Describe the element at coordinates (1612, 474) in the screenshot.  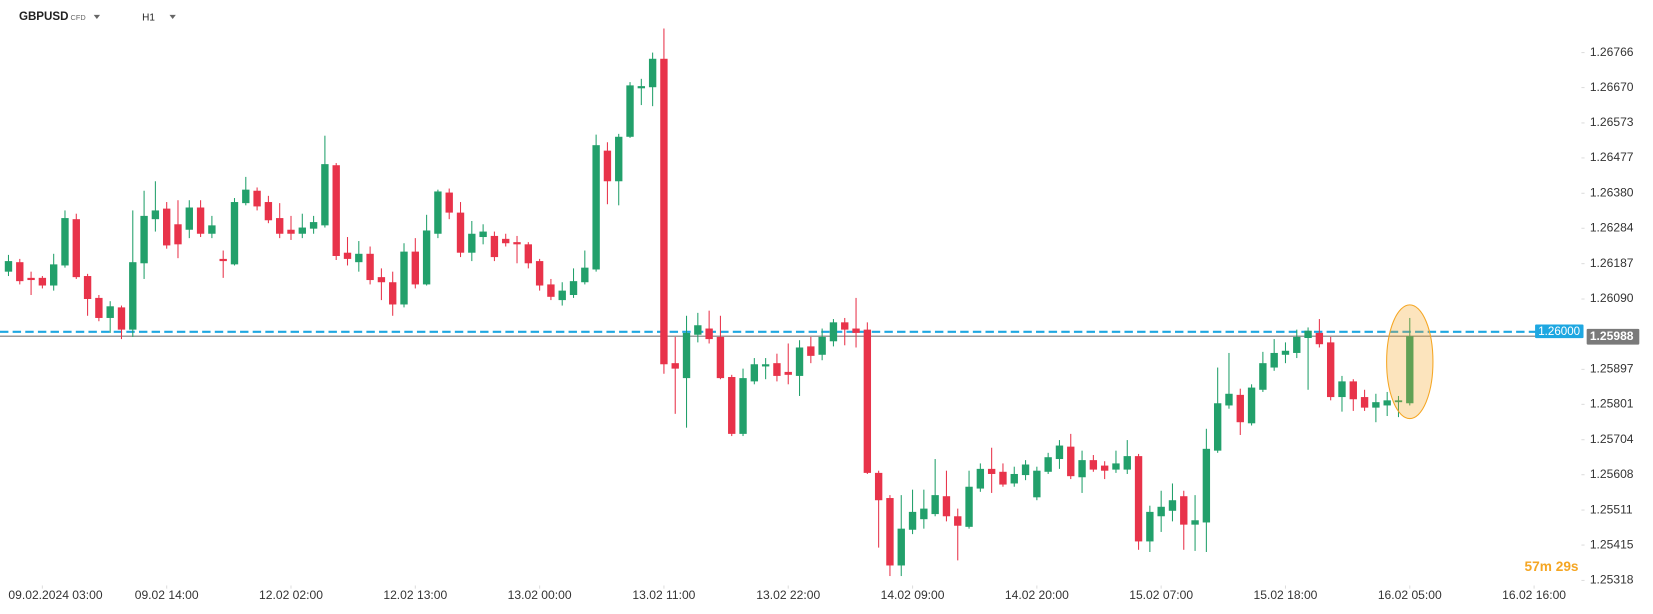
I see `y-tick-label: 1.25608` at that location.